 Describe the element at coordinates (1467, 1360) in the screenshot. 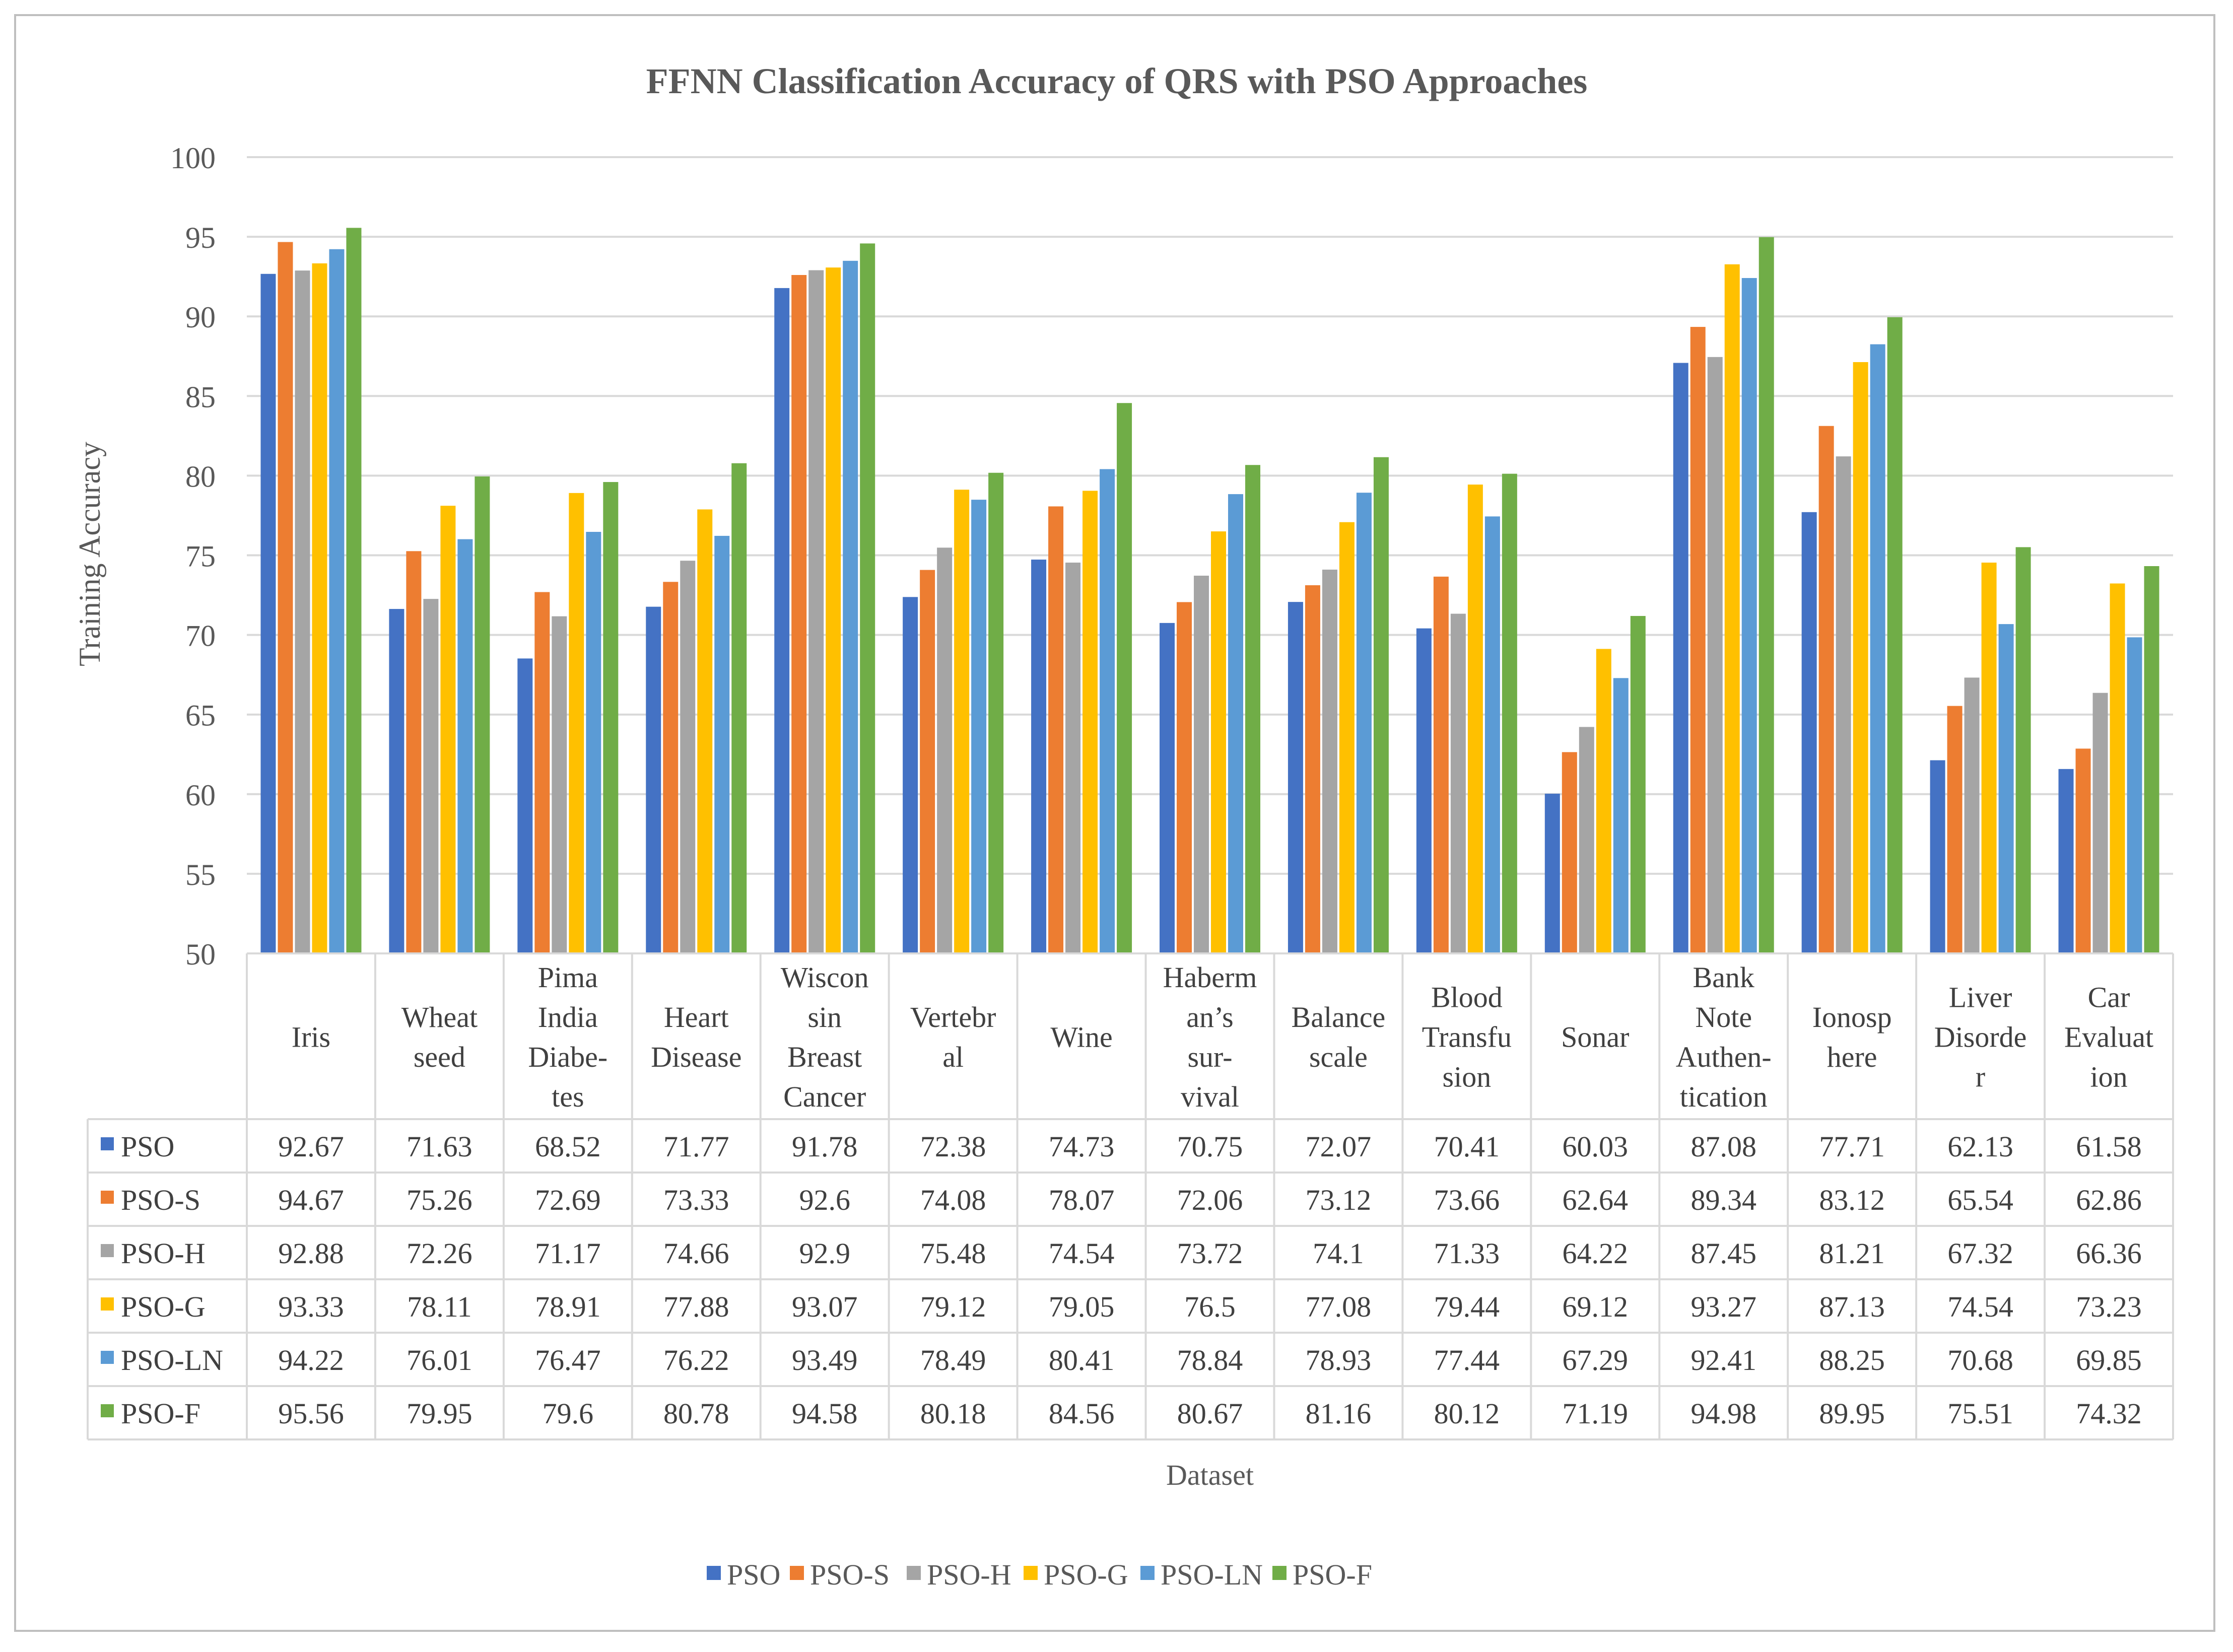

I see `data-label: 77.44` at that location.